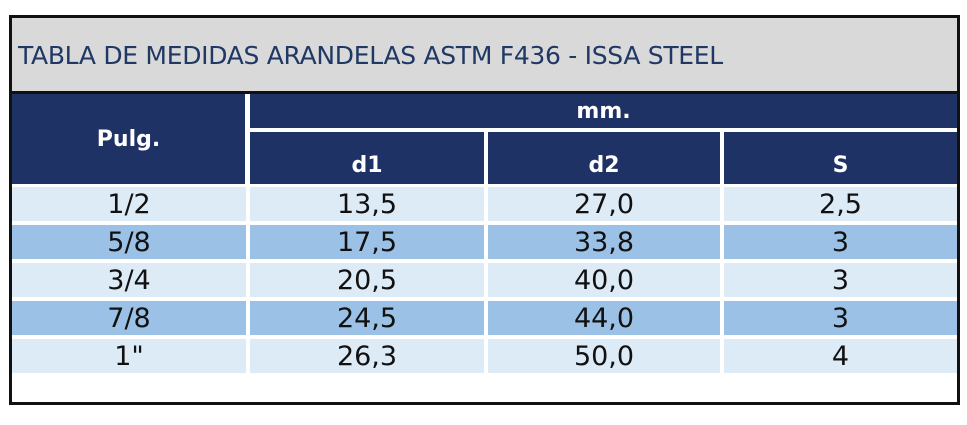 The height and width of the screenshot is (425, 967). I want to click on cell-pulg: 7/8, so click(129, 318).